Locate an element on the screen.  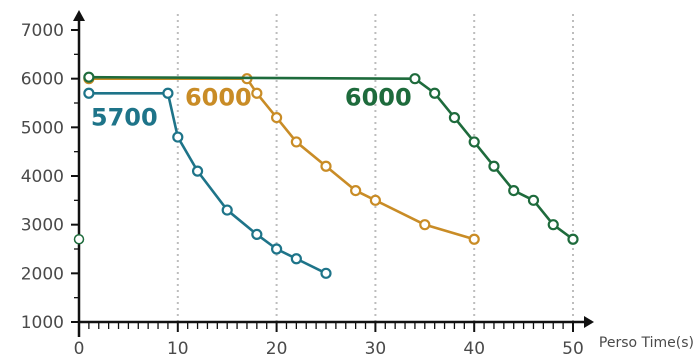
x-tick-label: 10 is located at coordinates (178, 349).